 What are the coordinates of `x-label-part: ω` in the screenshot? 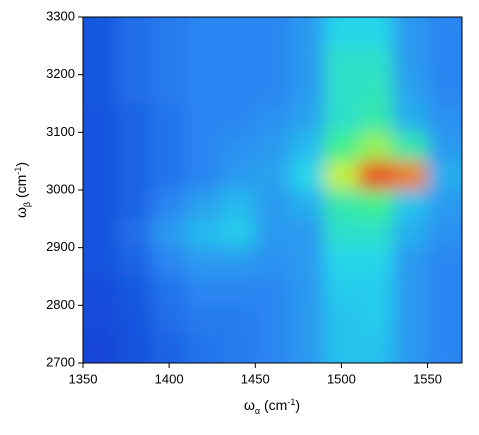 It's located at (249, 405).